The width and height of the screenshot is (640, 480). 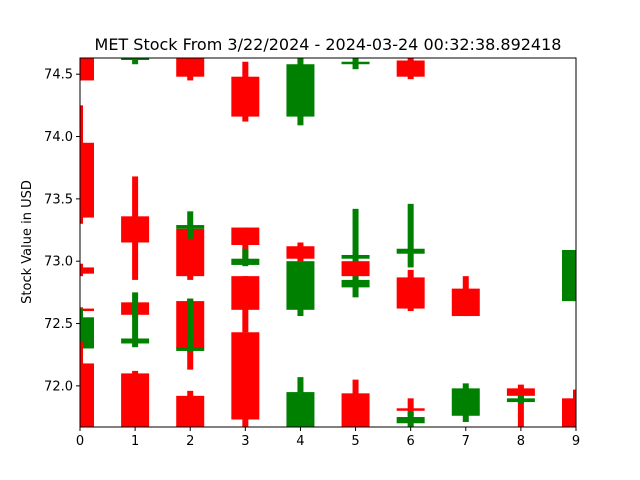 What do you see at coordinates (80, 441) in the screenshot?
I see `x-tick-label: 0` at bounding box center [80, 441].